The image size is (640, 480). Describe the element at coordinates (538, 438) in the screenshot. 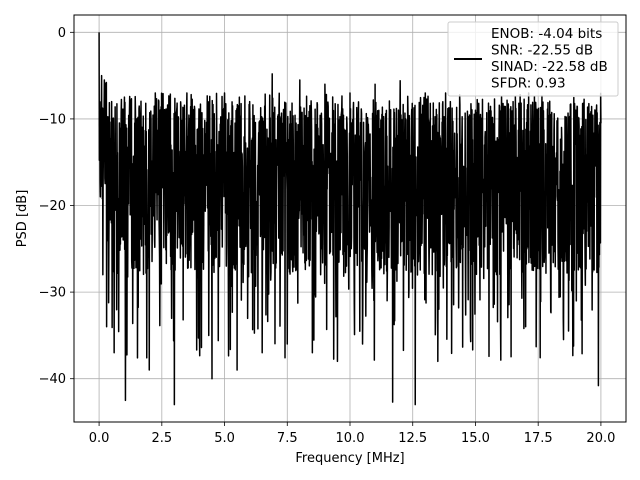

I see `x-tick-label: 17.5` at that location.